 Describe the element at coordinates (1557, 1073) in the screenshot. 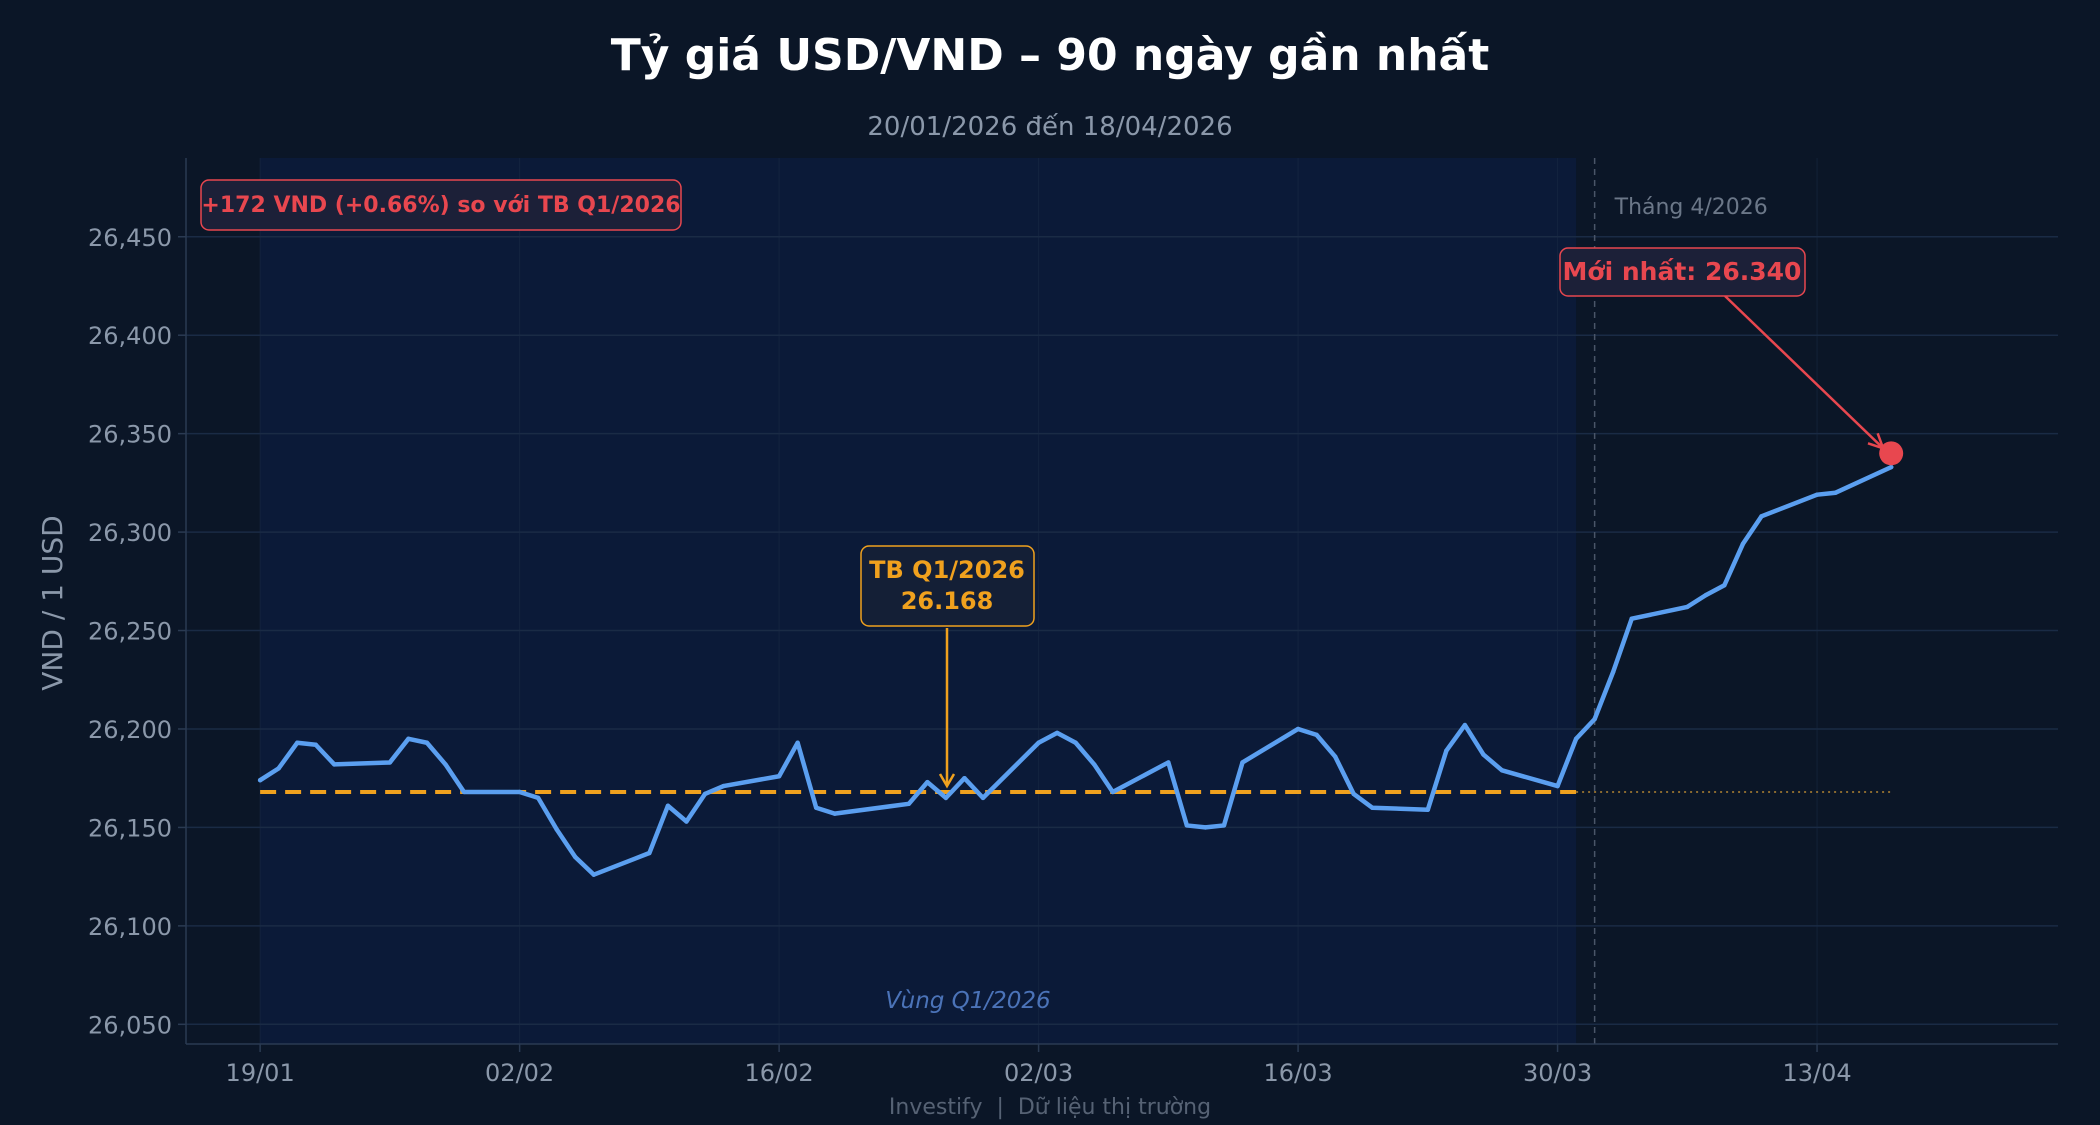

I see `x-tick-label: 30/03` at that location.